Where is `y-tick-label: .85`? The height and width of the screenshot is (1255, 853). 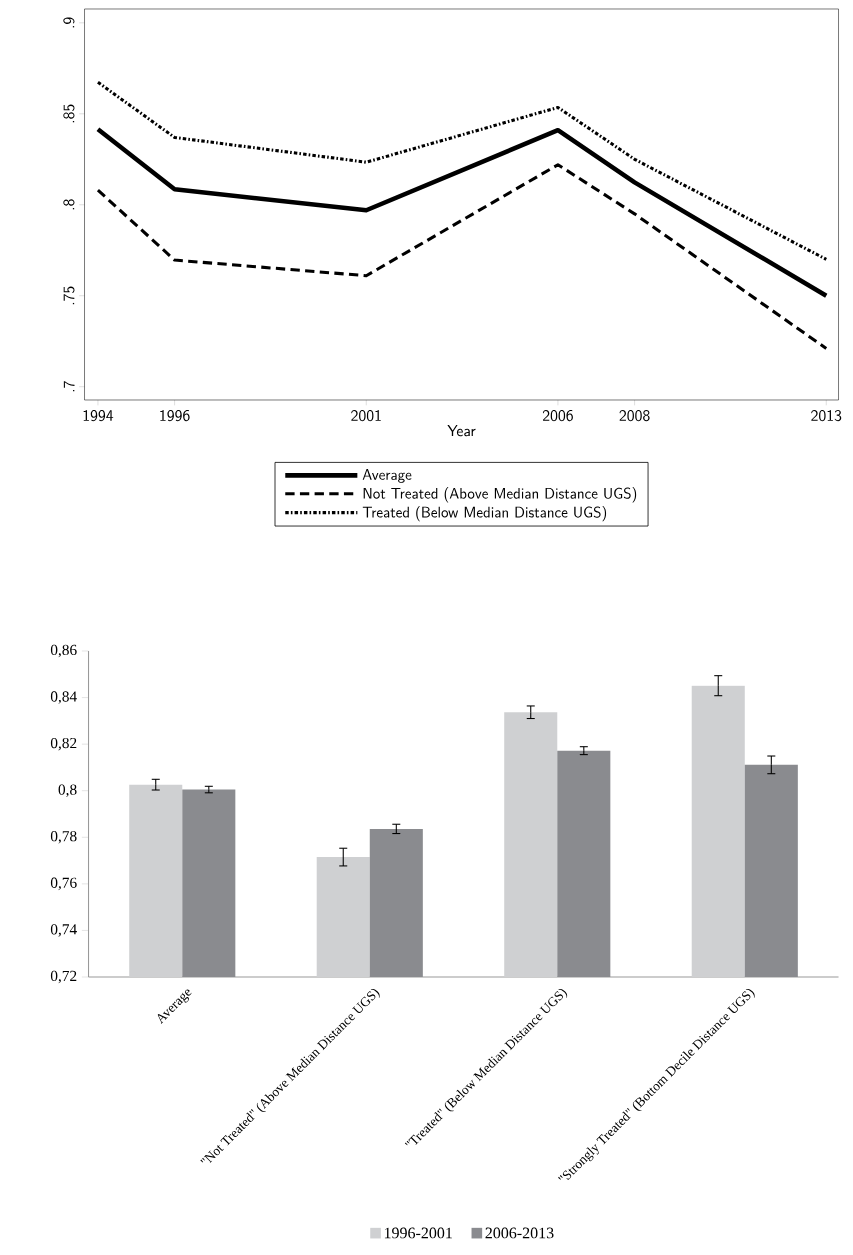 y-tick-label: .85 is located at coordinates (69, 113).